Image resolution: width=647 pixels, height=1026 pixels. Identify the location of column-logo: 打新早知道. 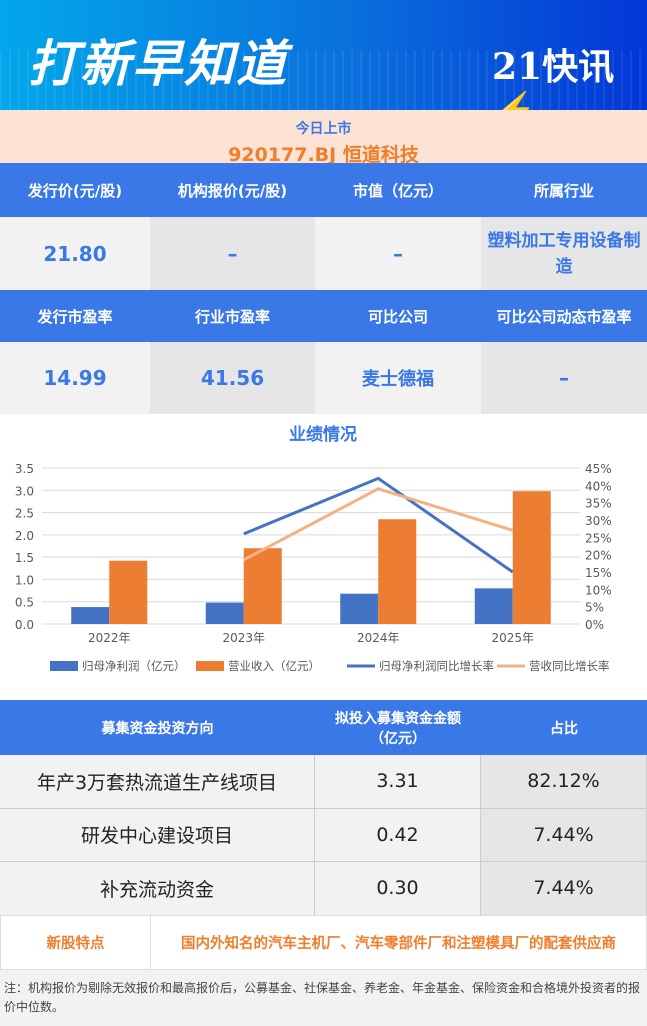
(158, 64).